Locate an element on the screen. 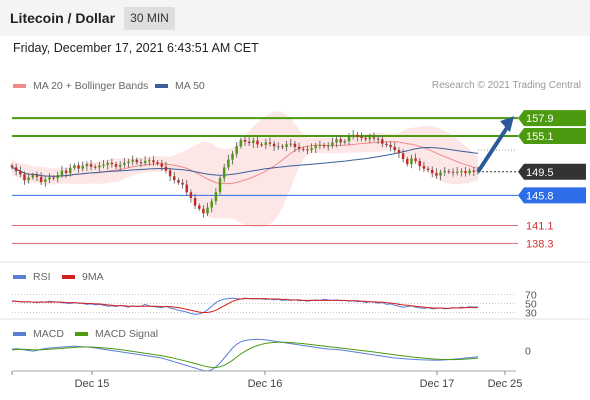  macd-legend-swatch is located at coordinates (19, 334).